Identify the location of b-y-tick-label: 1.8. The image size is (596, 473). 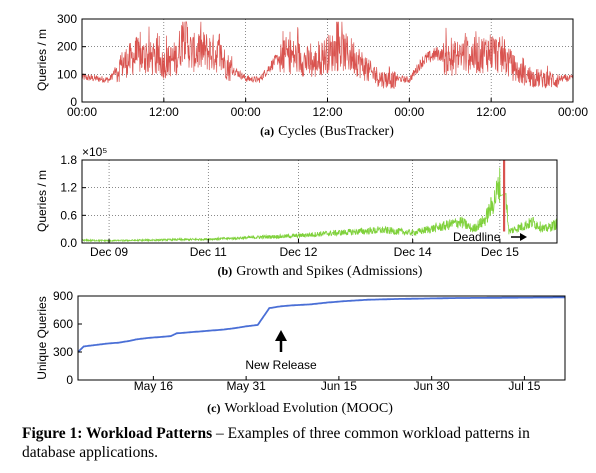
(68, 160).